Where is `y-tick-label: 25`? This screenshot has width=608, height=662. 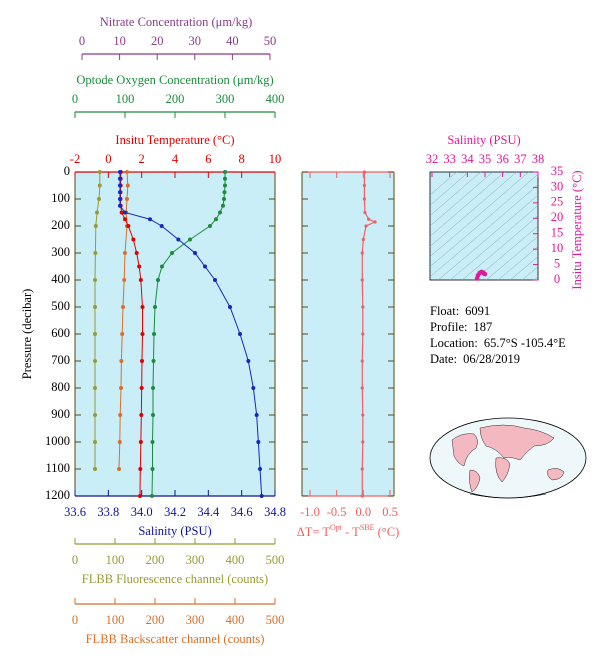 y-tick-label: 25 is located at coordinates (557, 202).